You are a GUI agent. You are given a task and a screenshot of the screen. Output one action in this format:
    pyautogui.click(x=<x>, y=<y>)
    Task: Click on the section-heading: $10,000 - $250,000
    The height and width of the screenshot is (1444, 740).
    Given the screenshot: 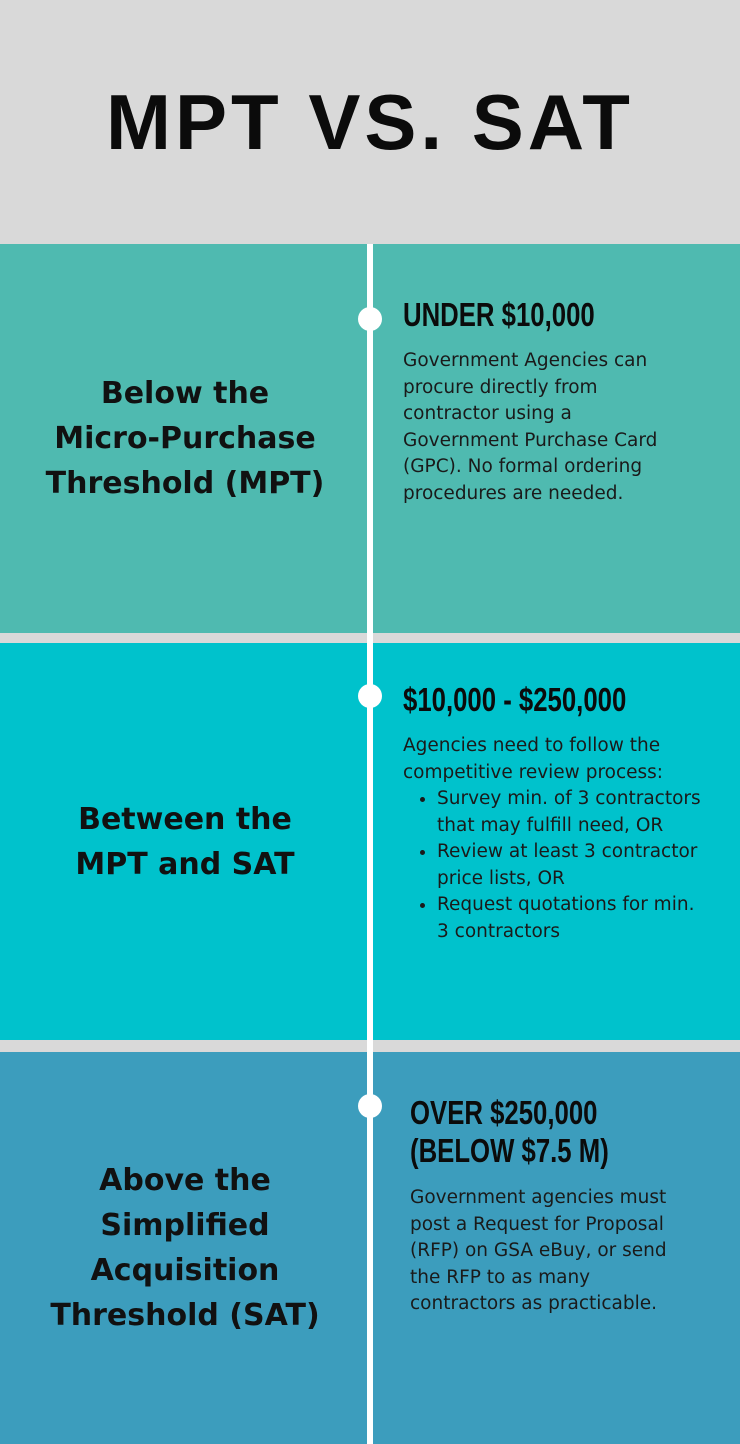 What is the action you would take?
    pyautogui.click(x=515, y=699)
    